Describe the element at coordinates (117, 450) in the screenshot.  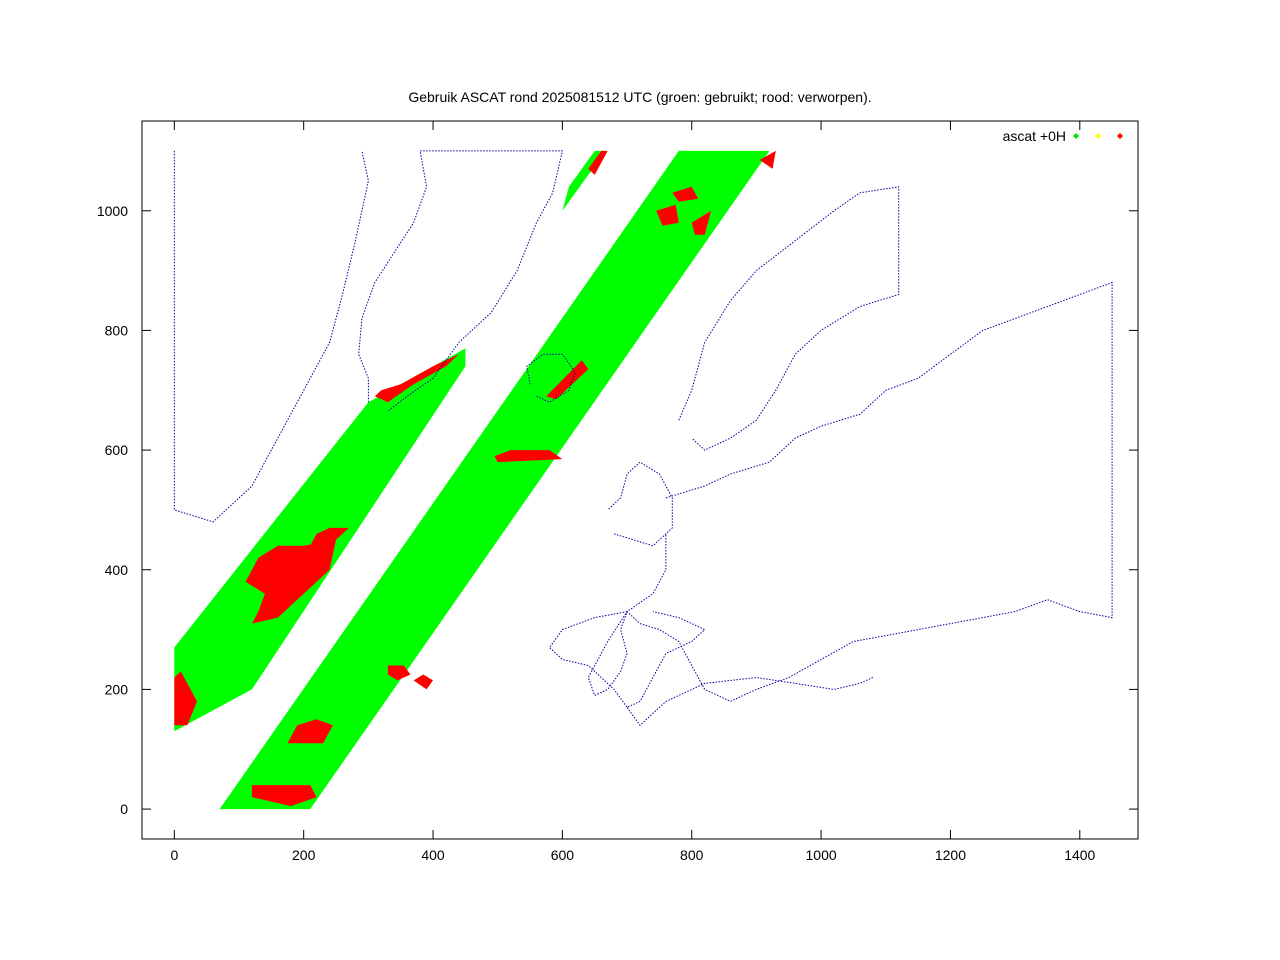
I see `y-tick-label: 600` at that location.